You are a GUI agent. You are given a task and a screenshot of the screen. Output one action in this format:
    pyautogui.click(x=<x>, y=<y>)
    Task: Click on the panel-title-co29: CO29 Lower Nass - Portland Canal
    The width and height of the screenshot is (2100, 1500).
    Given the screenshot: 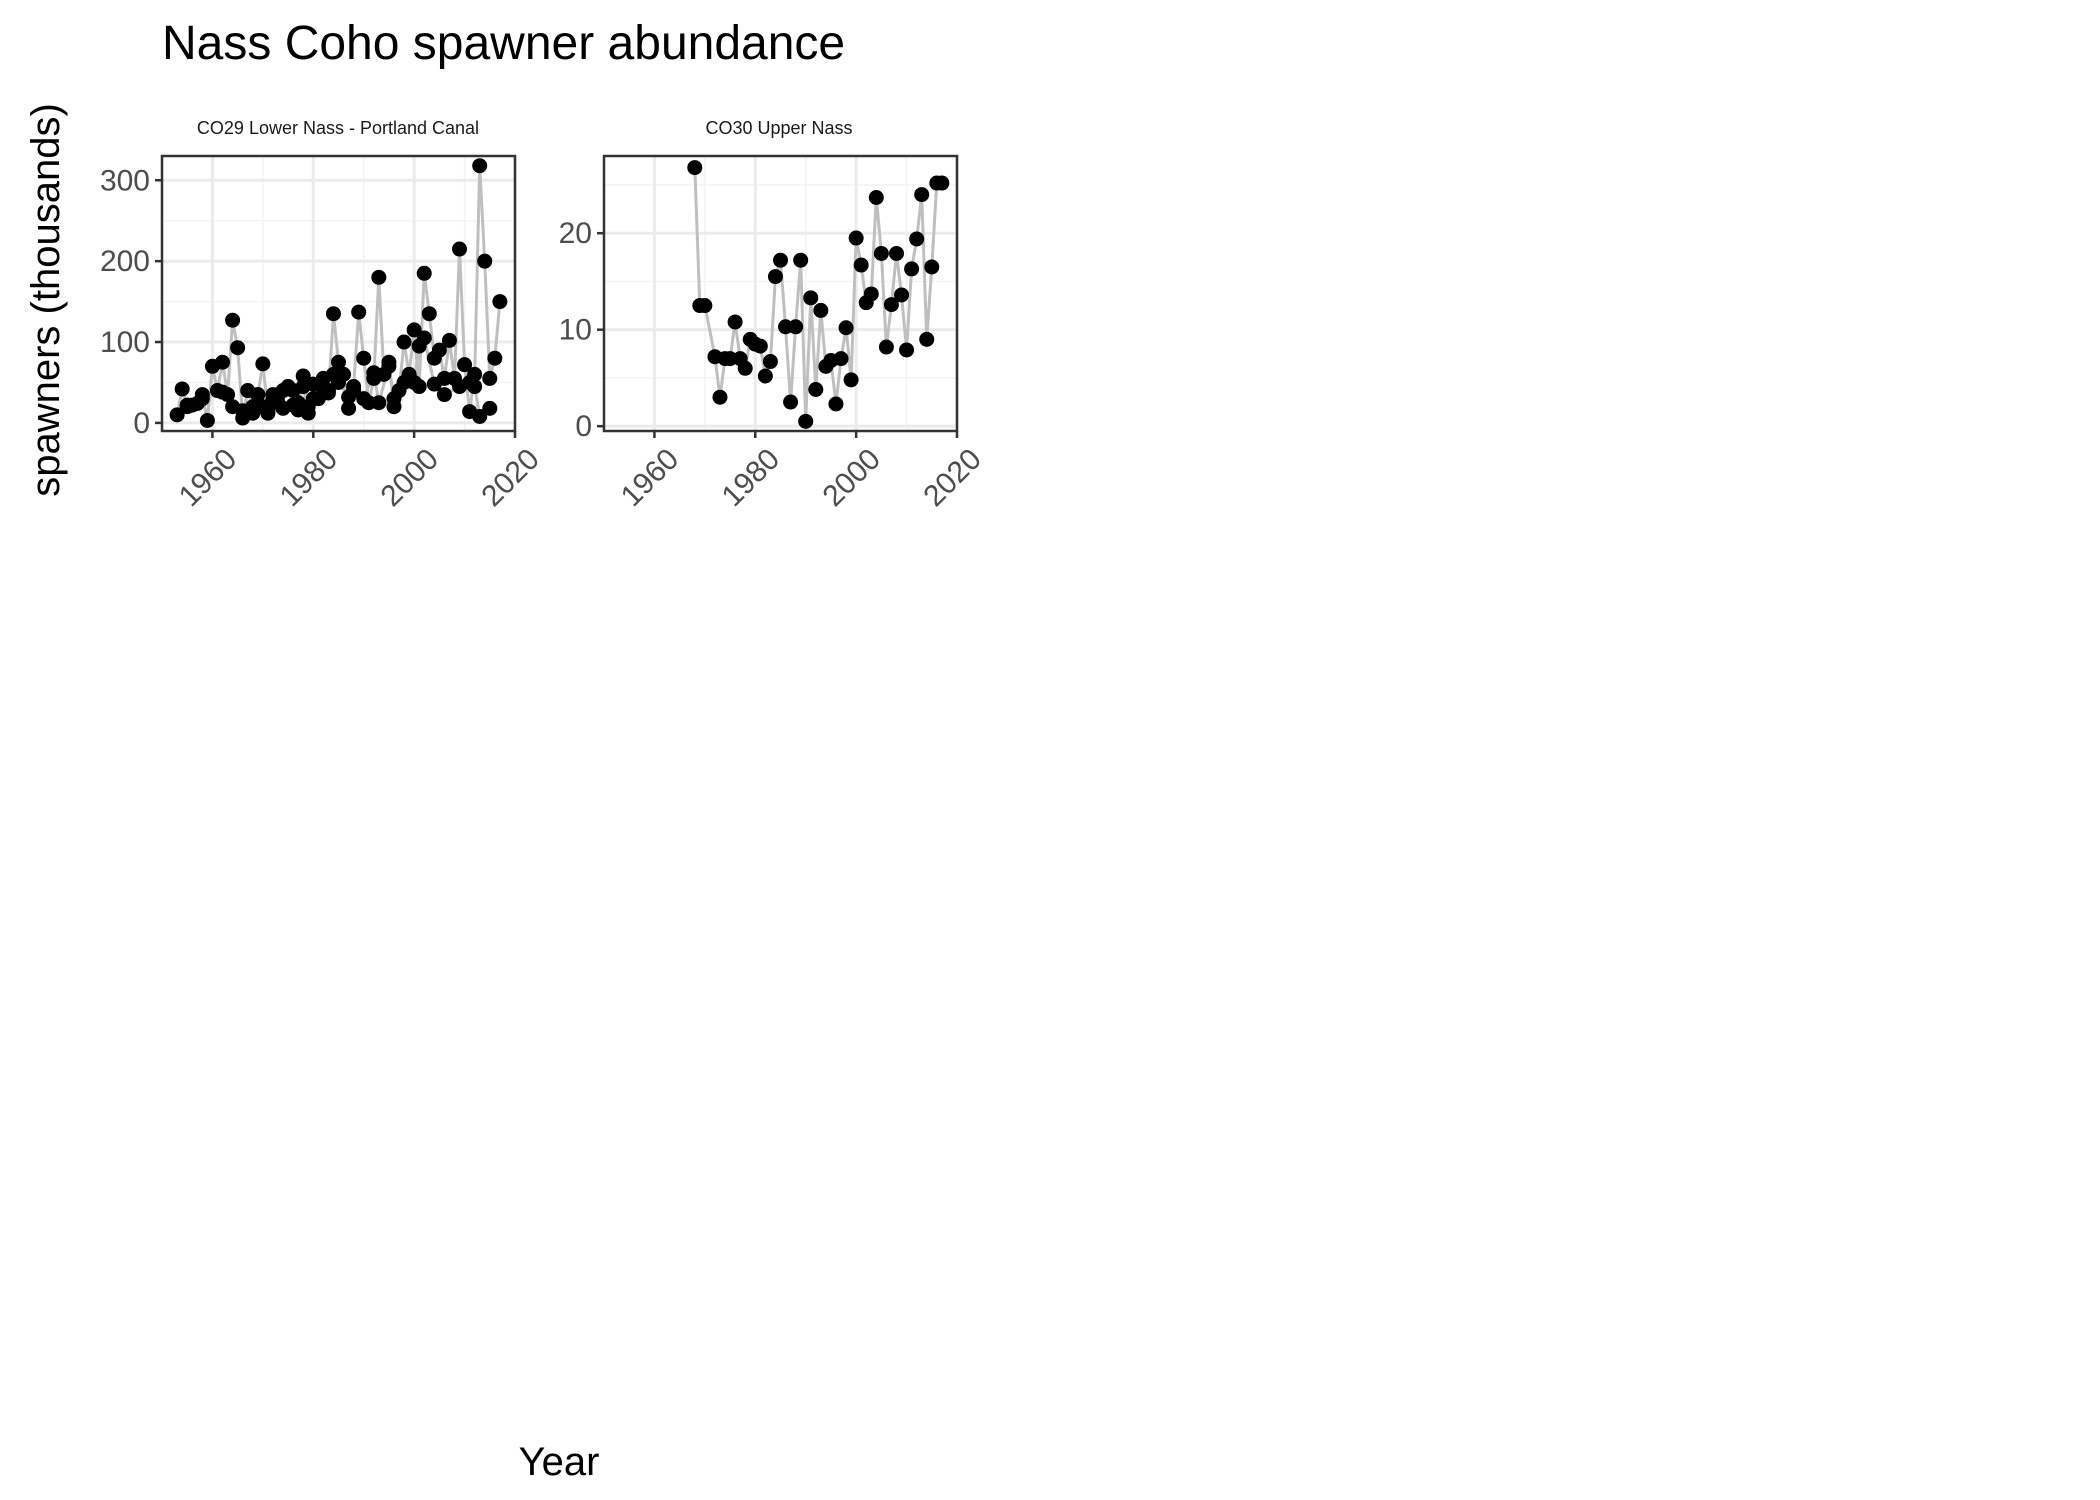 What is the action you would take?
    pyautogui.click(x=338, y=128)
    